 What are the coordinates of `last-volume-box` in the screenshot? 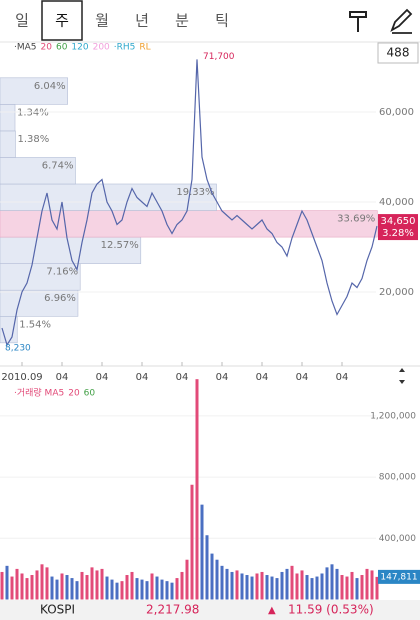 It's located at (399, 576).